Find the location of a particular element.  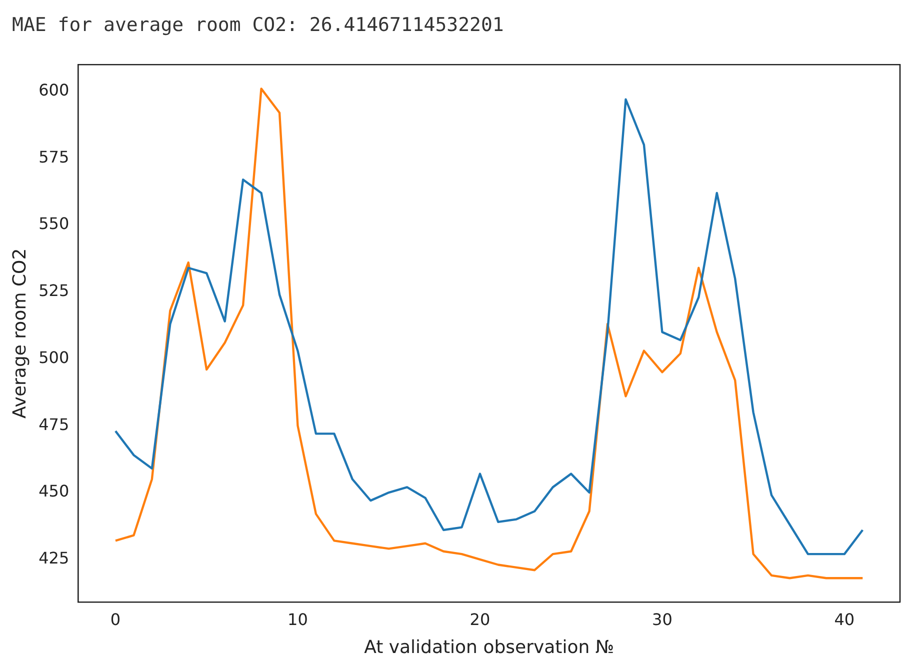

x-axis-title: At validation observation № is located at coordinates (489, 647).